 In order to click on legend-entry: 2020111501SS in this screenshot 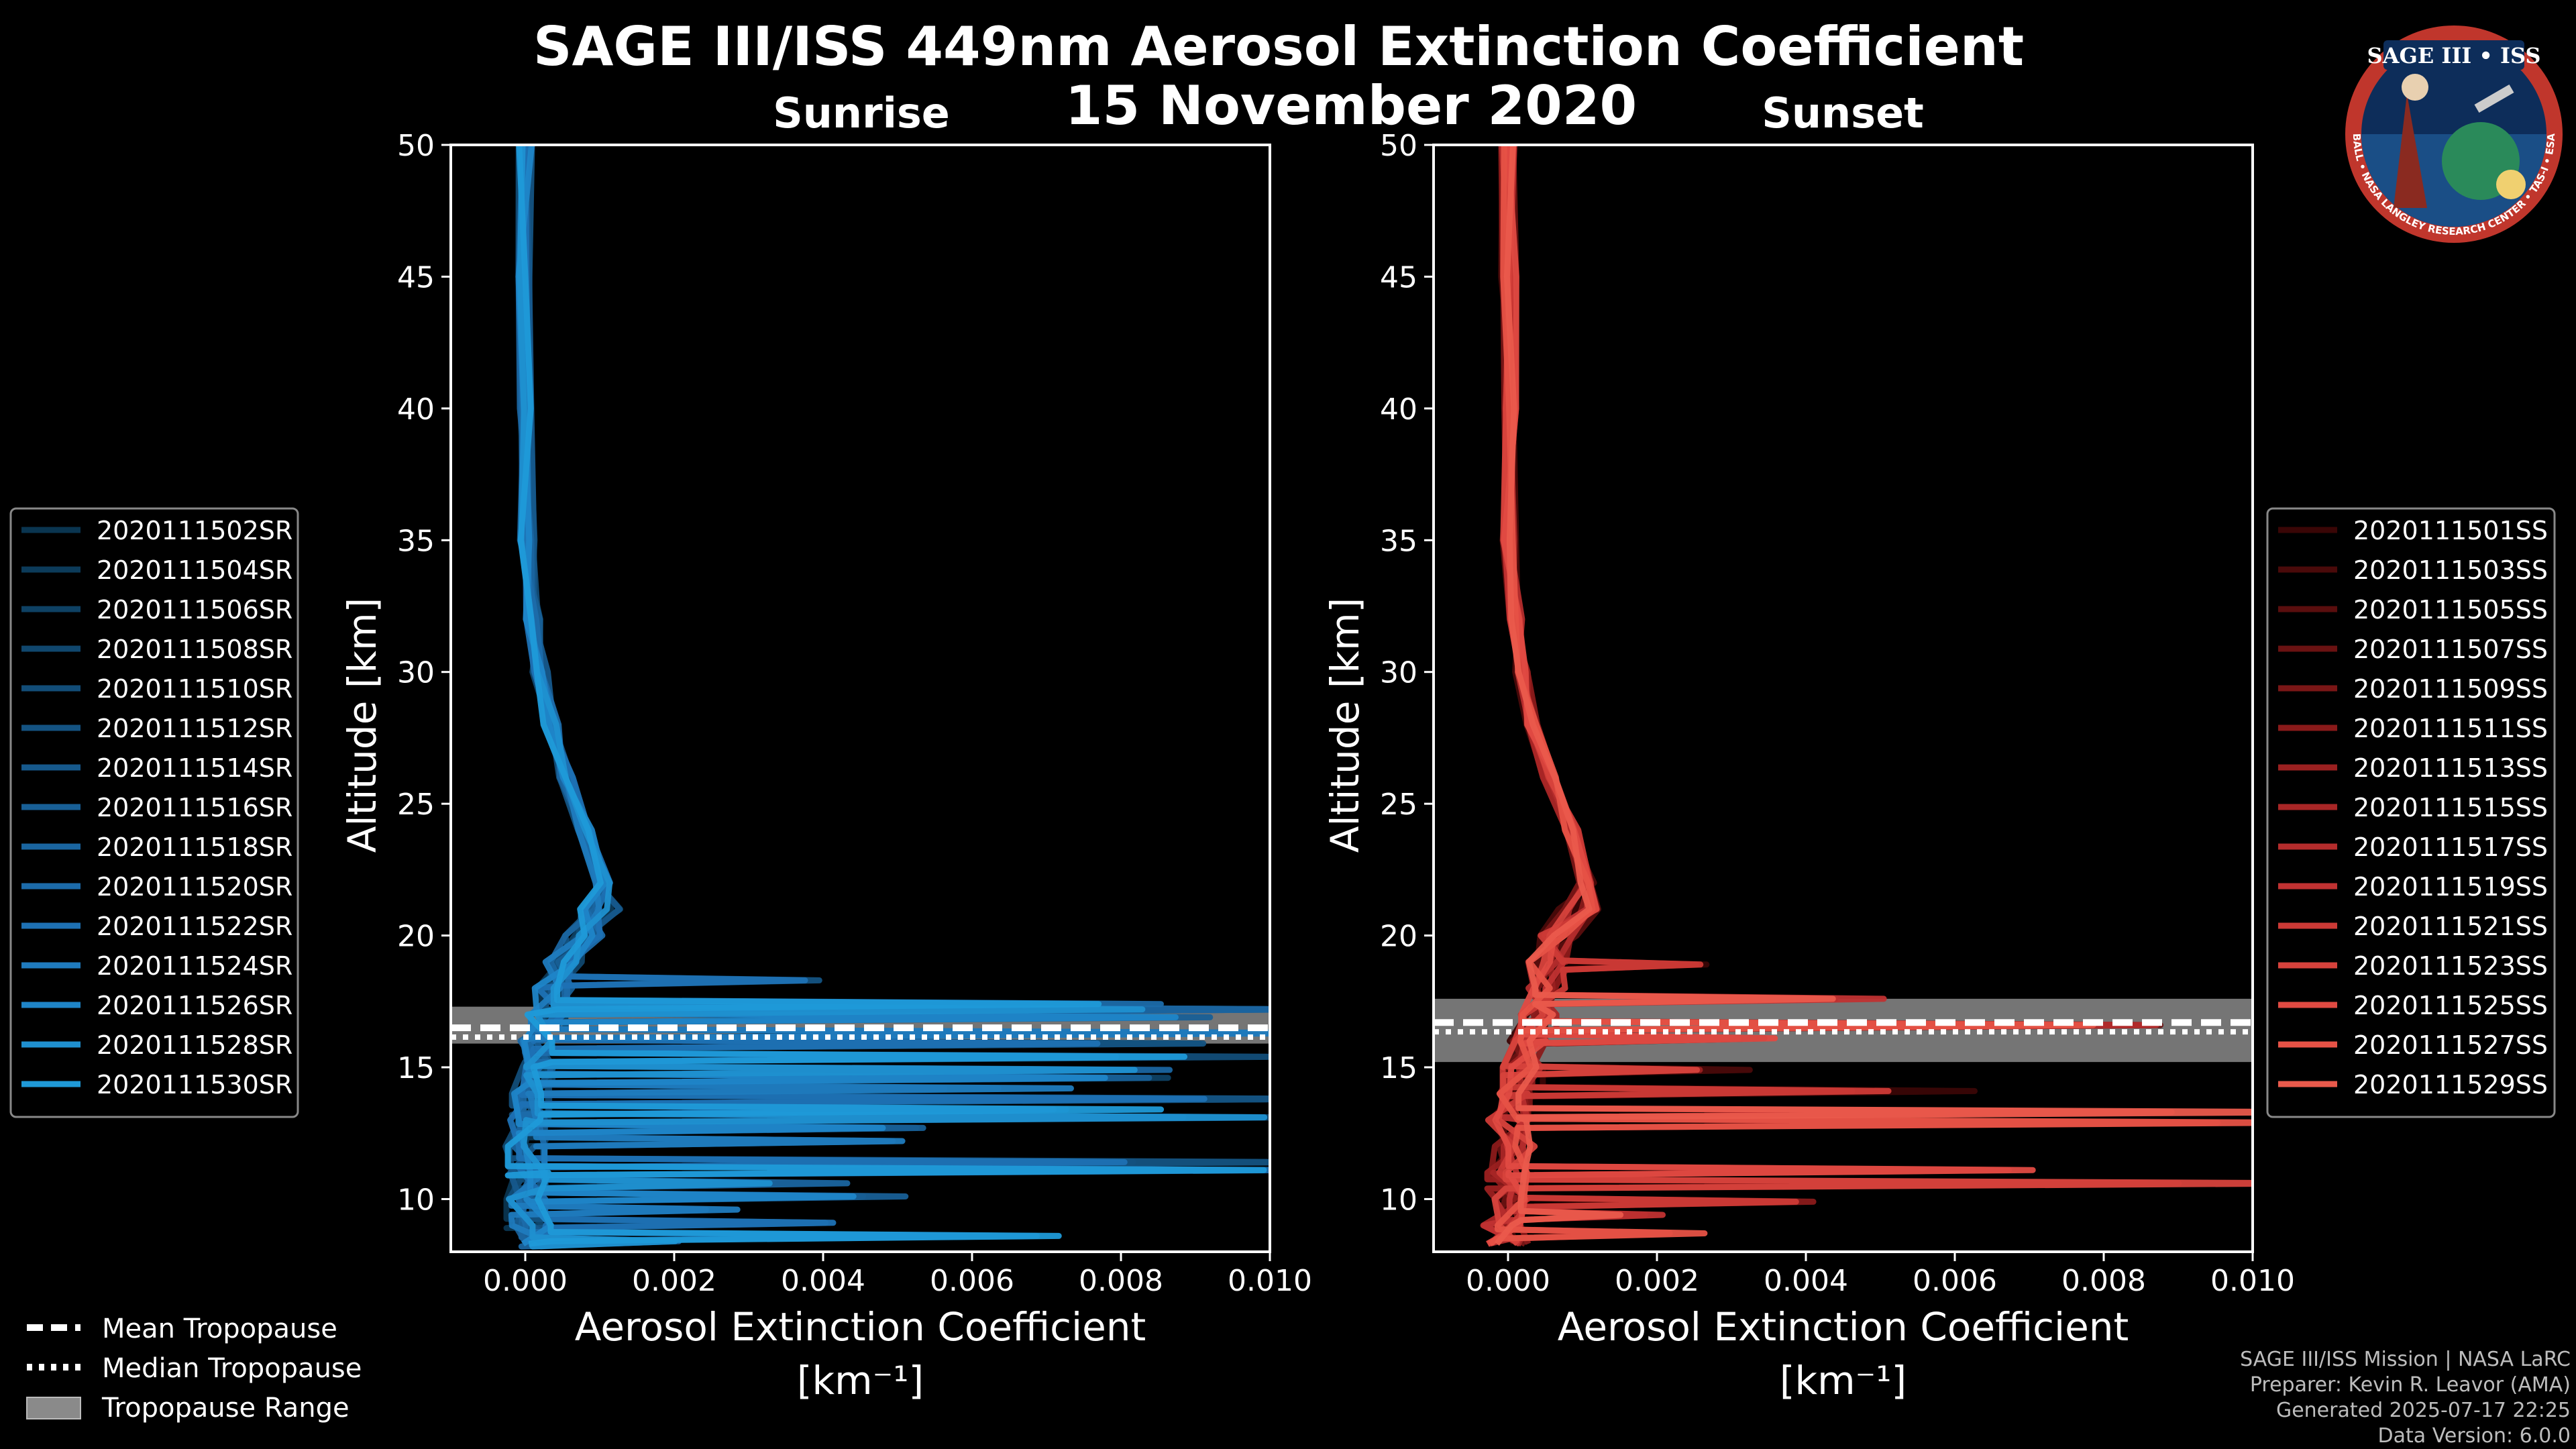, I will do `click(2450, 530)`.